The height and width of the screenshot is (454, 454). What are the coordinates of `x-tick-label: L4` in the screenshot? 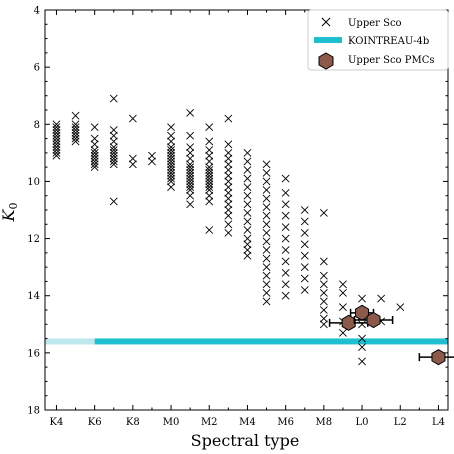 It's located at (438, 422).